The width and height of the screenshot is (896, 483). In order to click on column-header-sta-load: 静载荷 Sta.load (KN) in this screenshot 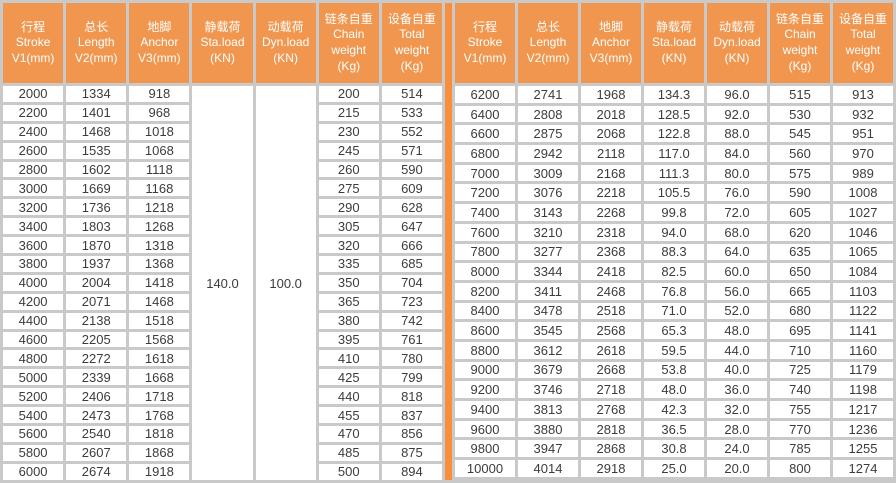, I will do `click(222, 43)`.